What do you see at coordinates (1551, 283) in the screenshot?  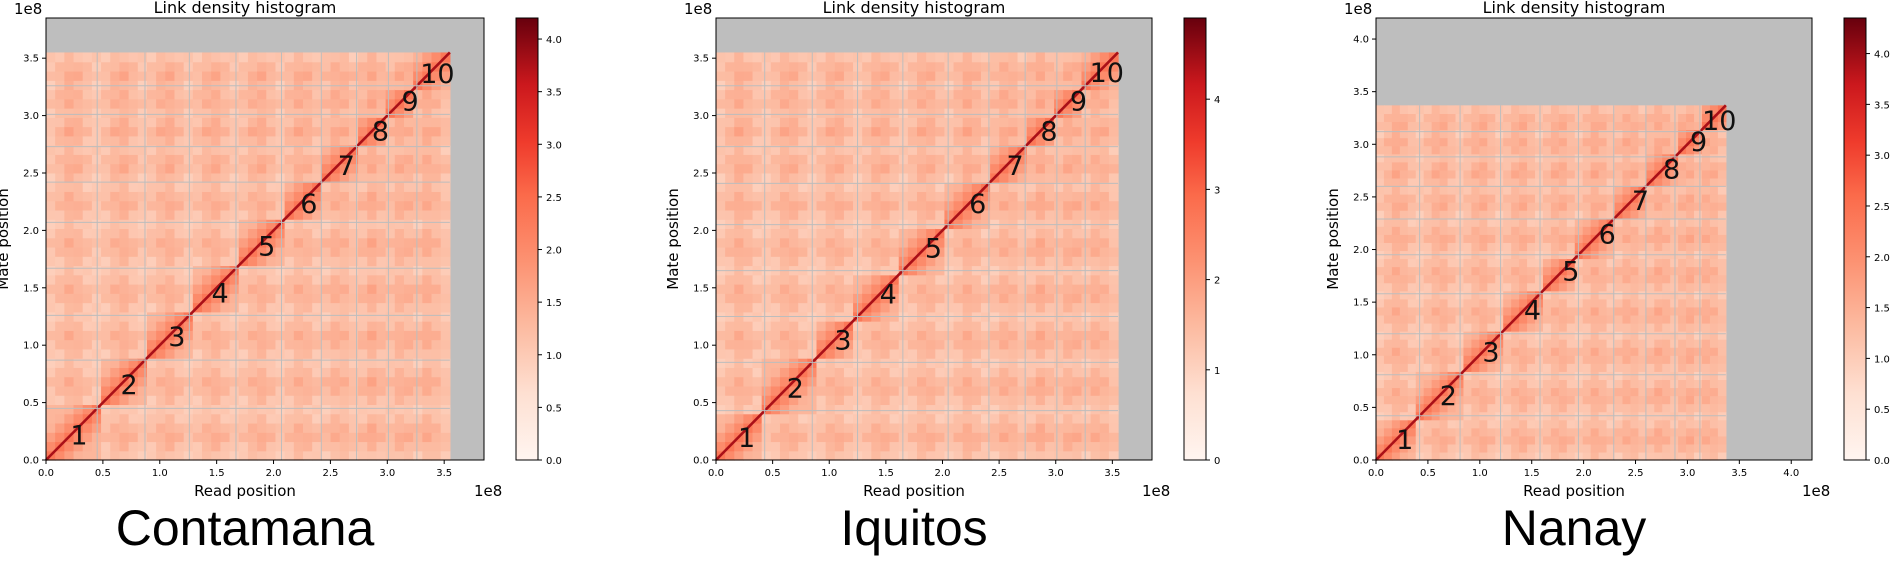 I see `heatmap-cells` at bounding box center [1551, 283].